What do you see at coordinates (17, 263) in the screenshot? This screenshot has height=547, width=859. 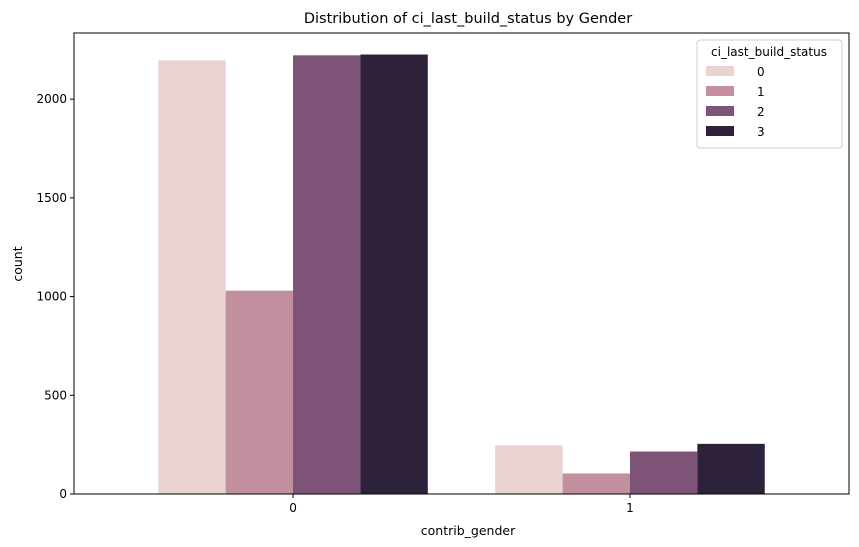 I see `y-axis-label: count` at bounding box center [17, 263].